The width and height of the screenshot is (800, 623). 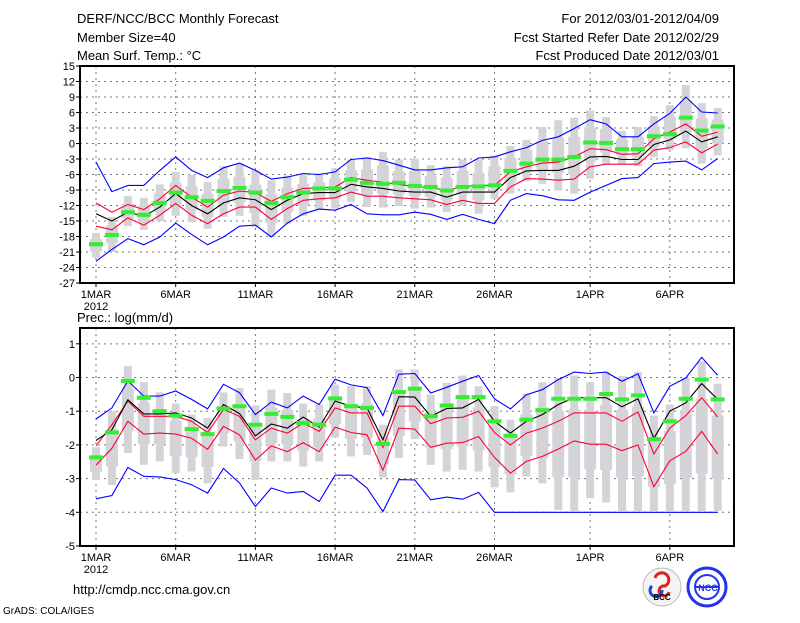 I want to click on y-tick-label: 9, so click(x=72, y=98).